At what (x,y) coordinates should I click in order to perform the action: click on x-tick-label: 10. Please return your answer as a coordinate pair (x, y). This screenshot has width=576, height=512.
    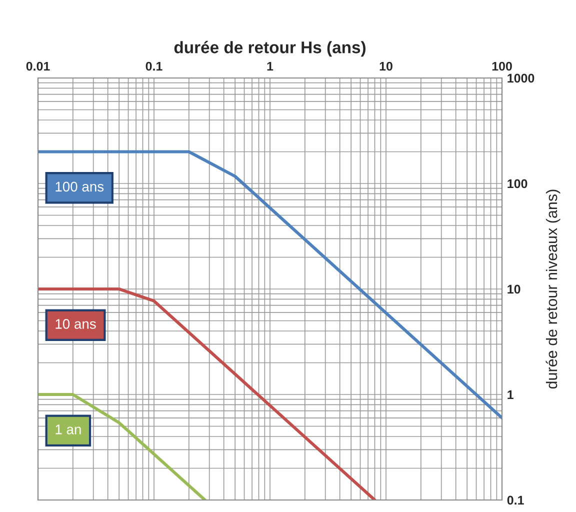
    Looking at the image, I should click on (386, 66).